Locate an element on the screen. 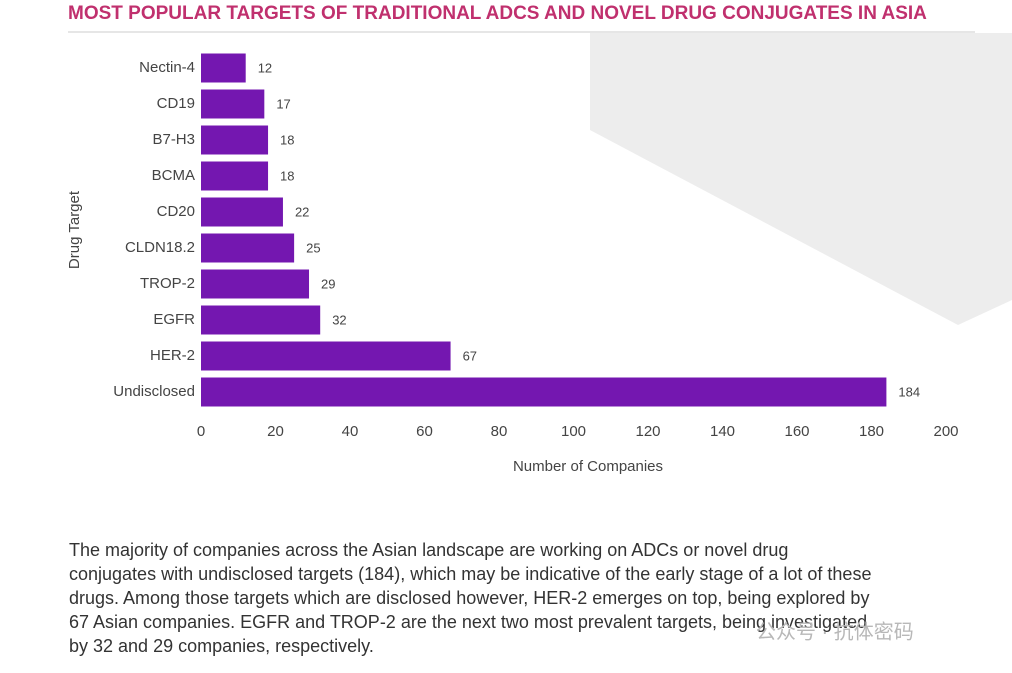  x-tick-label: 160 is located at coordinates (796, 431).